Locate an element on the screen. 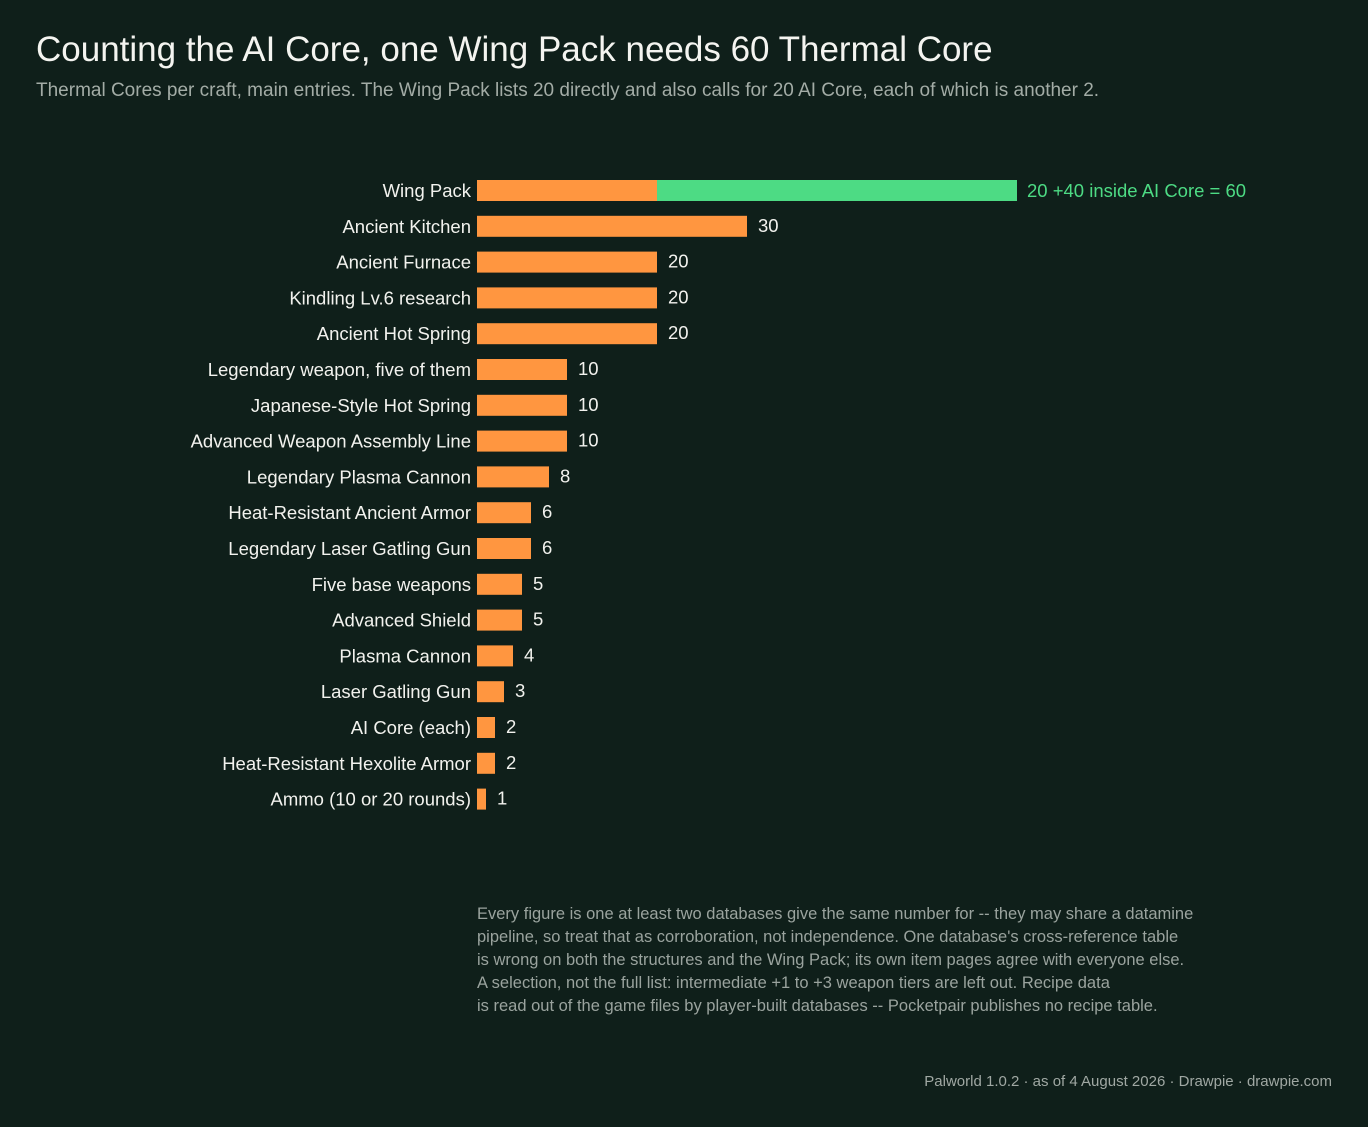  value-label: 4 is located at coordinates (529, 654).